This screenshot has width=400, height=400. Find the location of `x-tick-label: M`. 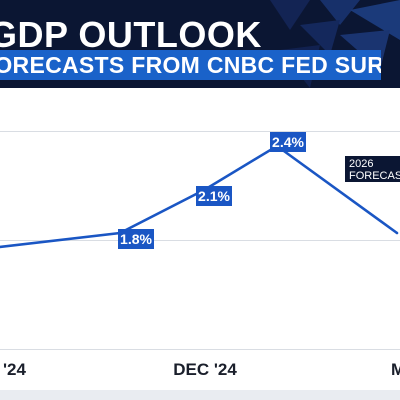

x-tick-label: M is located at coordinates (395, 369).